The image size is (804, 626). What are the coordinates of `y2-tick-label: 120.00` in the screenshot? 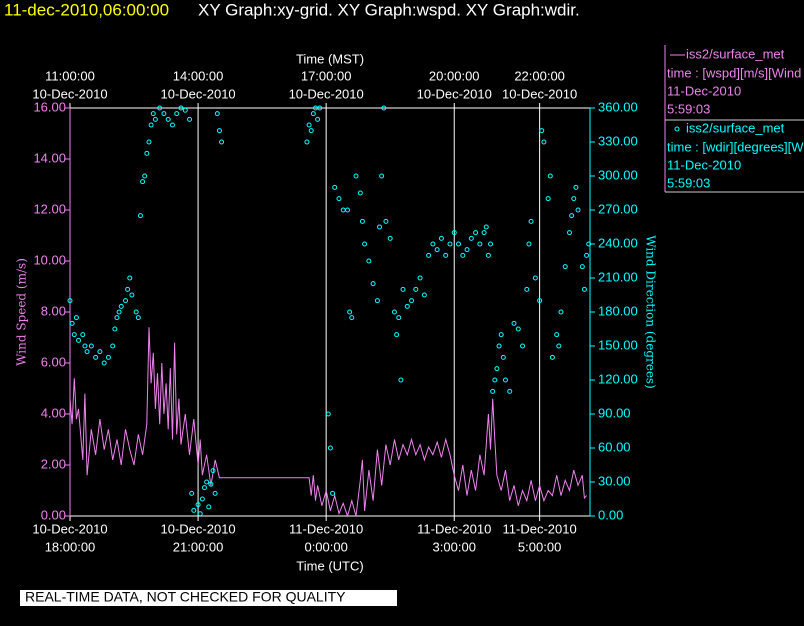 It's located at (618, 378).